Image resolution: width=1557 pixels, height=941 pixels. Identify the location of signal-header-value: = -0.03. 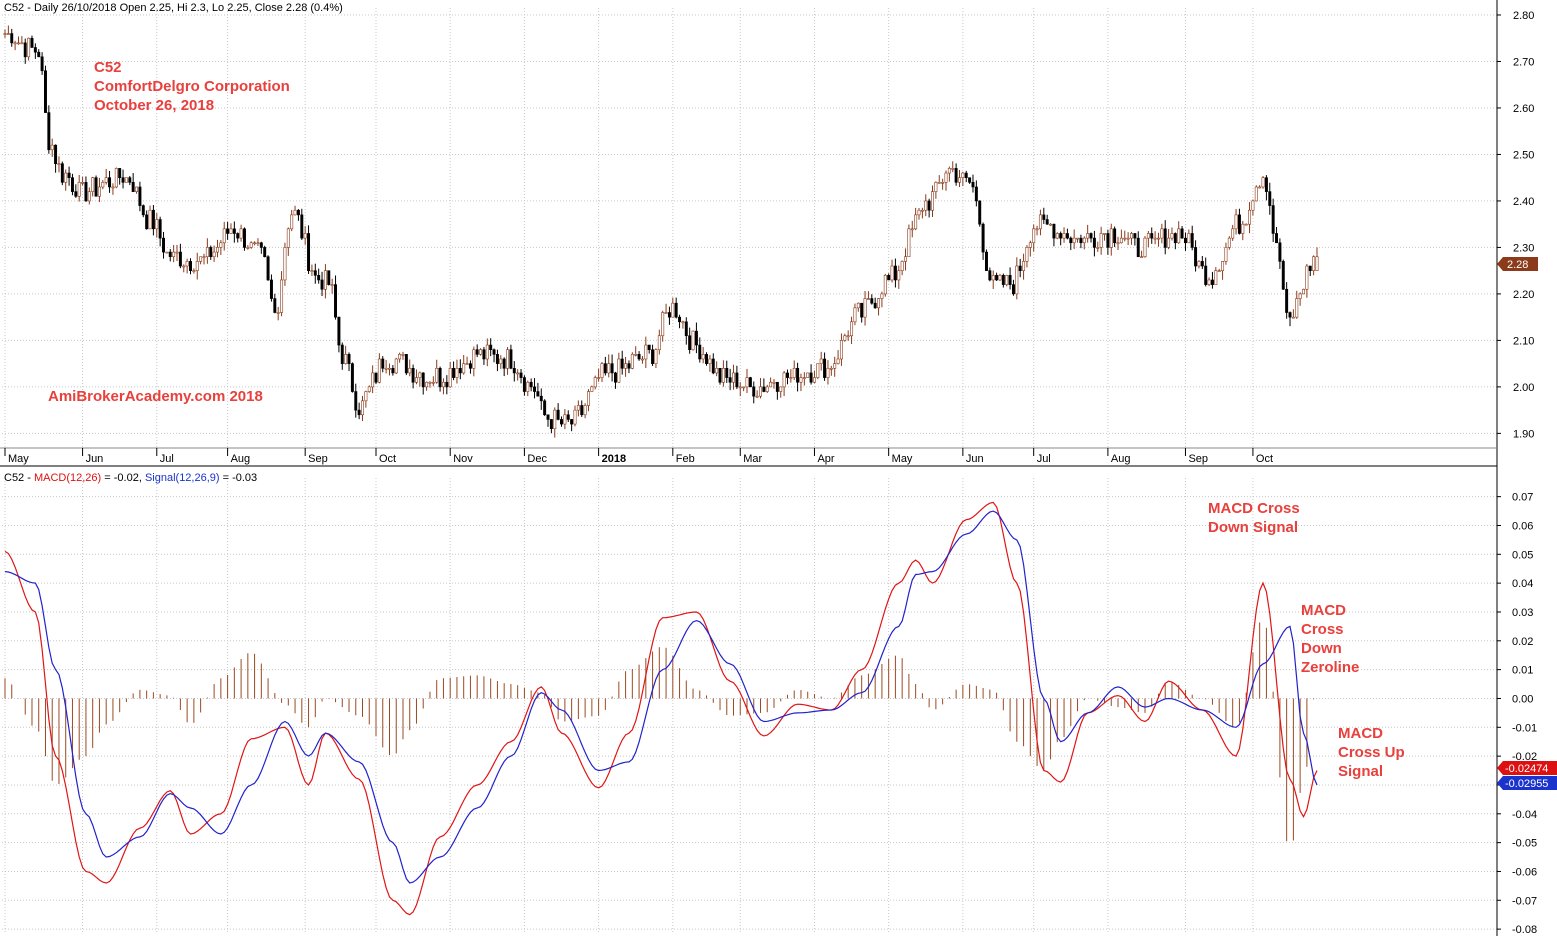
(239, 478).